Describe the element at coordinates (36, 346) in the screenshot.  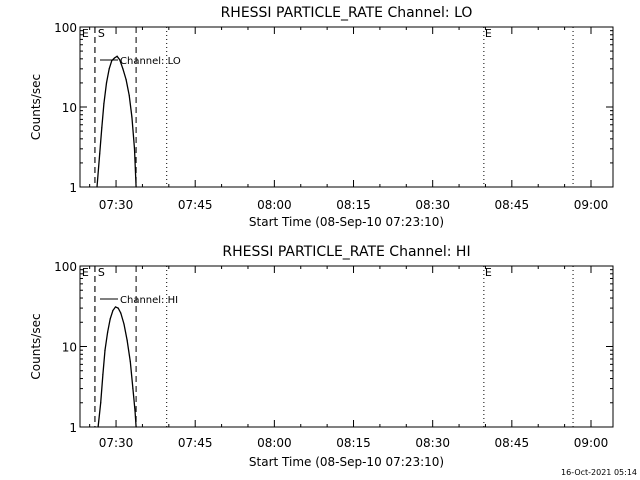
I see `panel-2-y-axis-label: Counts/sec` at that location.